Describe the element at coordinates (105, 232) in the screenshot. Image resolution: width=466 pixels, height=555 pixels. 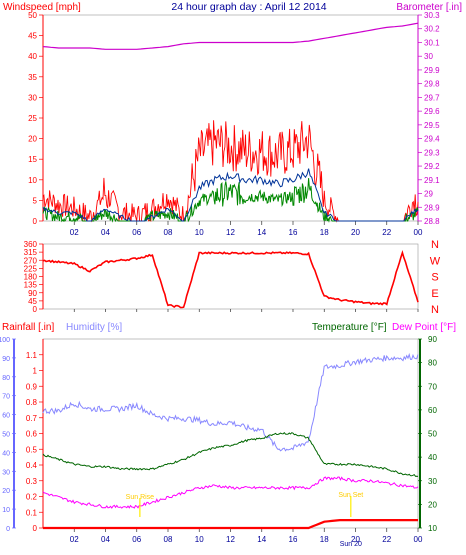
I see `wind-x-tick-label: 04` at that location.